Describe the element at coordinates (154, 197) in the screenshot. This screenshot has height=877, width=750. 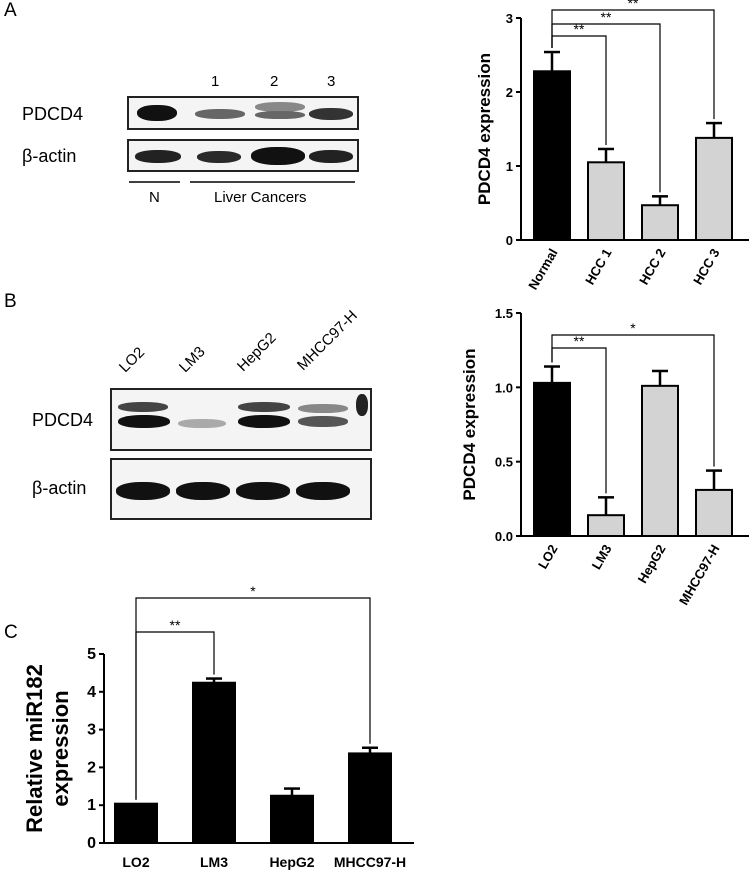
I see `blot-a-group-label-normal: N` at that location.